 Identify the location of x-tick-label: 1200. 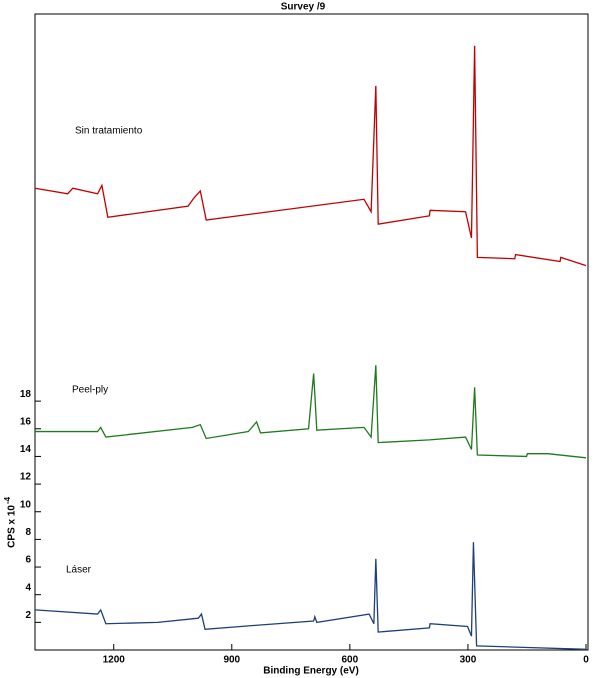
(114, 660).